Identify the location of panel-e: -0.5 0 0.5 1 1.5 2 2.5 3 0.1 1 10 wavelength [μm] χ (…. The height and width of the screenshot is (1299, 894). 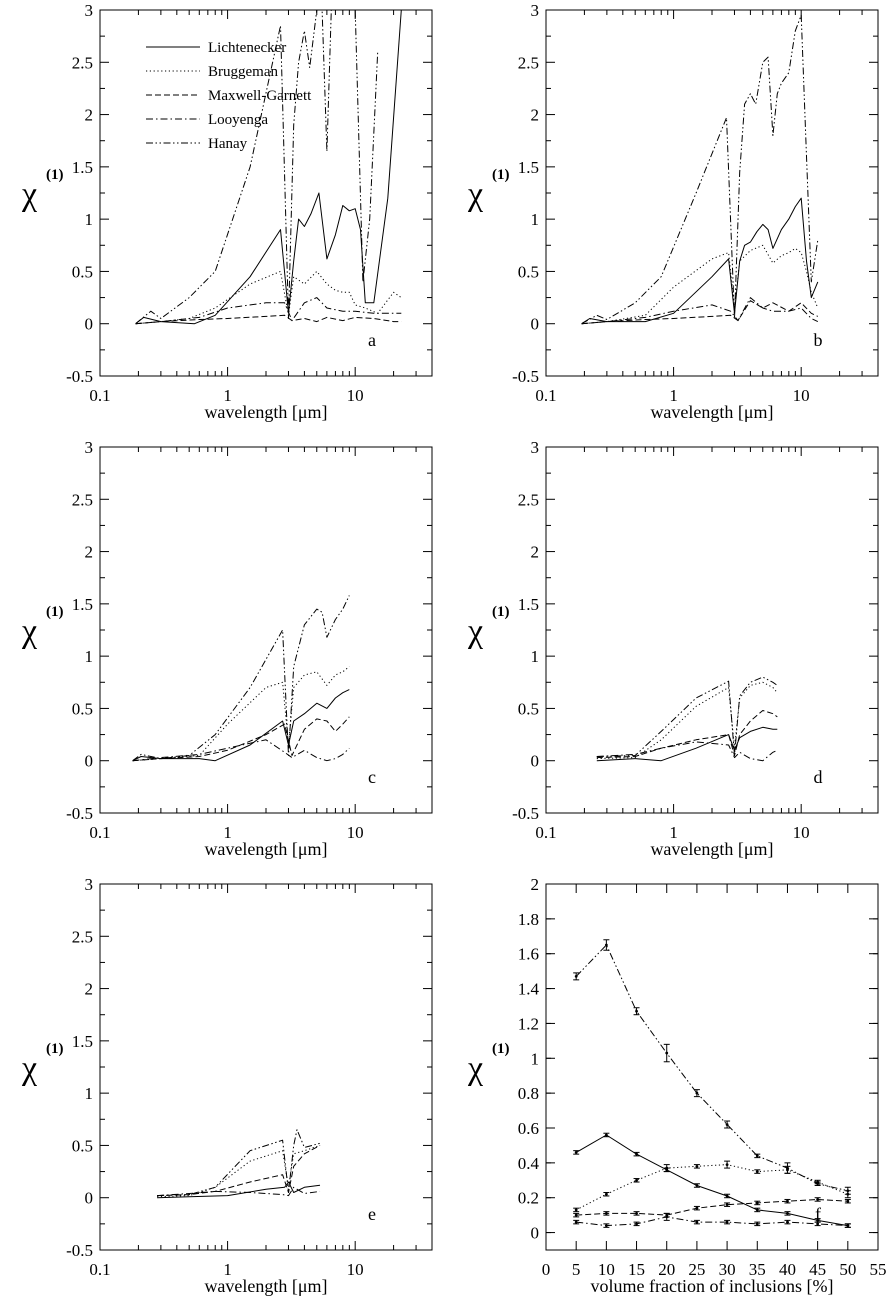
(227, 1085).